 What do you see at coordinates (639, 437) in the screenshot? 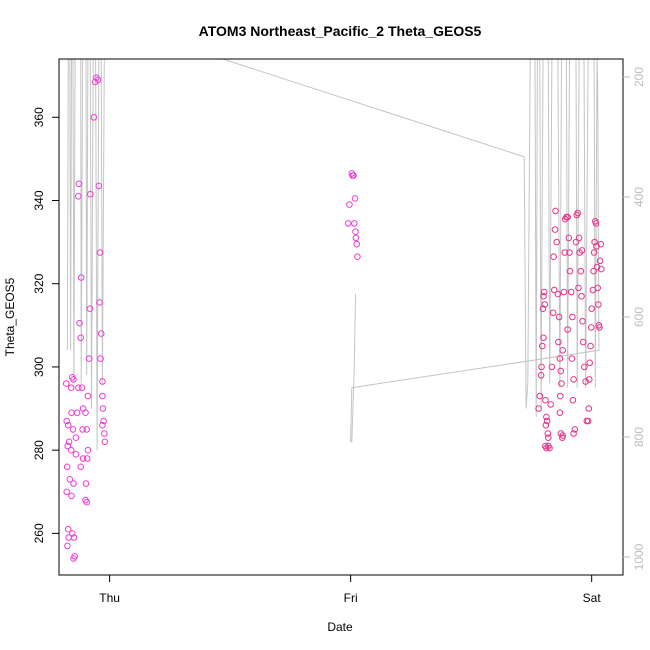
I see `right-axis-tick-label: 800` at bounding box center [639, 437].